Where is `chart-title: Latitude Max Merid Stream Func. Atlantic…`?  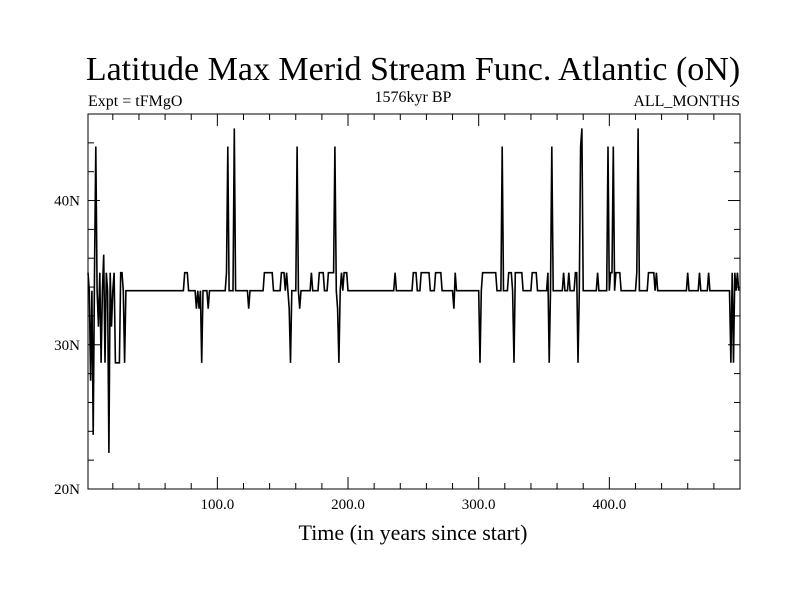
chart-title: Latitude Max Merid Stream Func. Atlantic… is located at coordinates (413, 69).